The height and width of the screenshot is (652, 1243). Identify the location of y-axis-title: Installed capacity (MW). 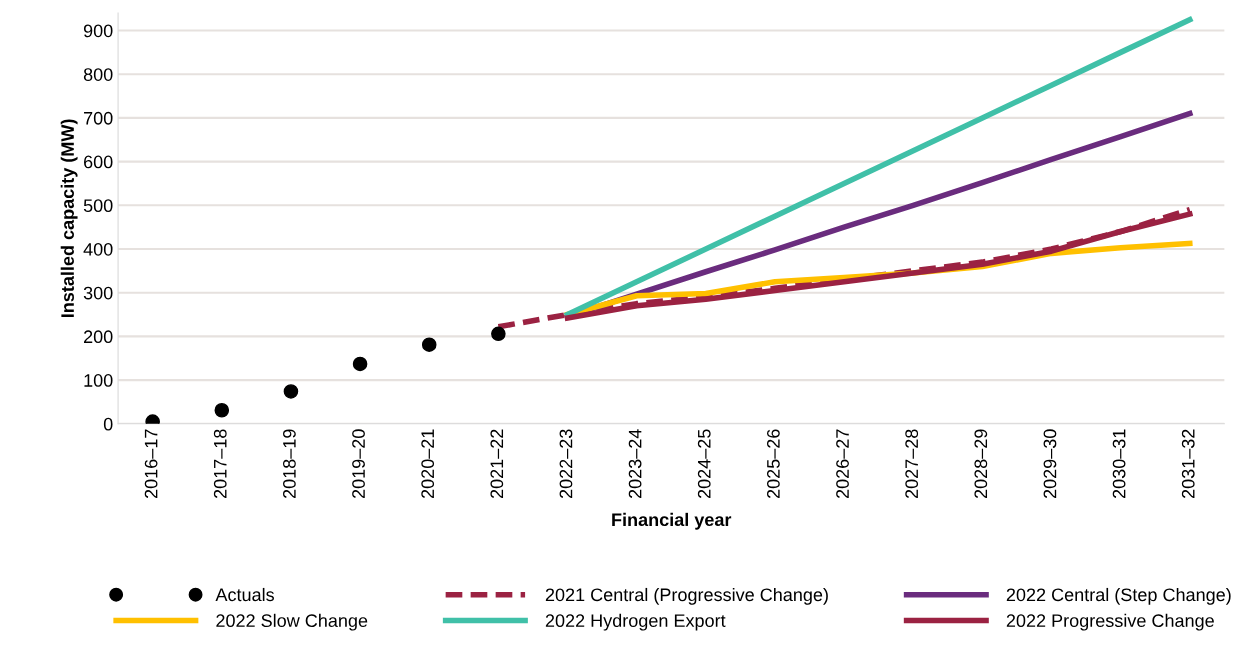
(69, 218).